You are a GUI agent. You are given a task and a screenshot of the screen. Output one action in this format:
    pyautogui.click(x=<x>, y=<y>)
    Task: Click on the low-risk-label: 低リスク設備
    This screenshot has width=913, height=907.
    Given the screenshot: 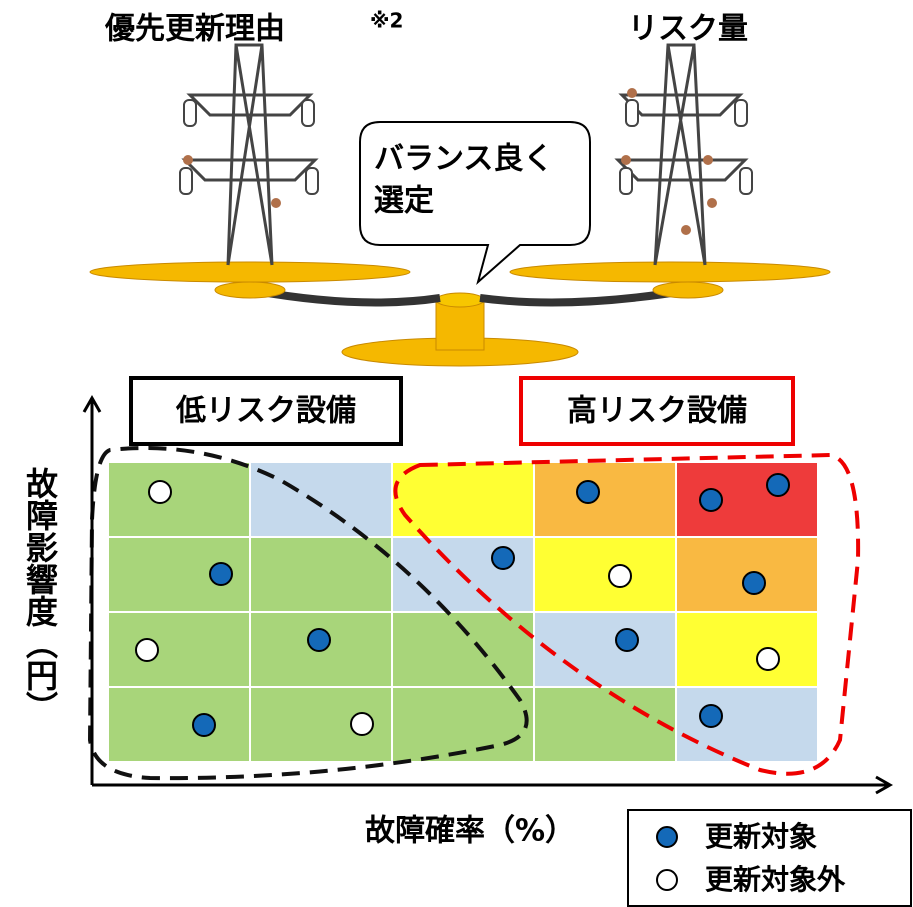 What is the action you would take?
    pyautogui.click(x=265, y=411)
    